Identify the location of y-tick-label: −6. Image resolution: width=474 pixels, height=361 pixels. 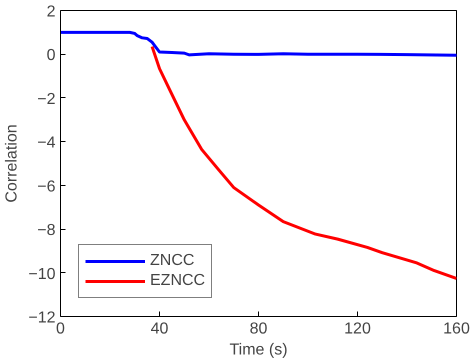
(46, 187).